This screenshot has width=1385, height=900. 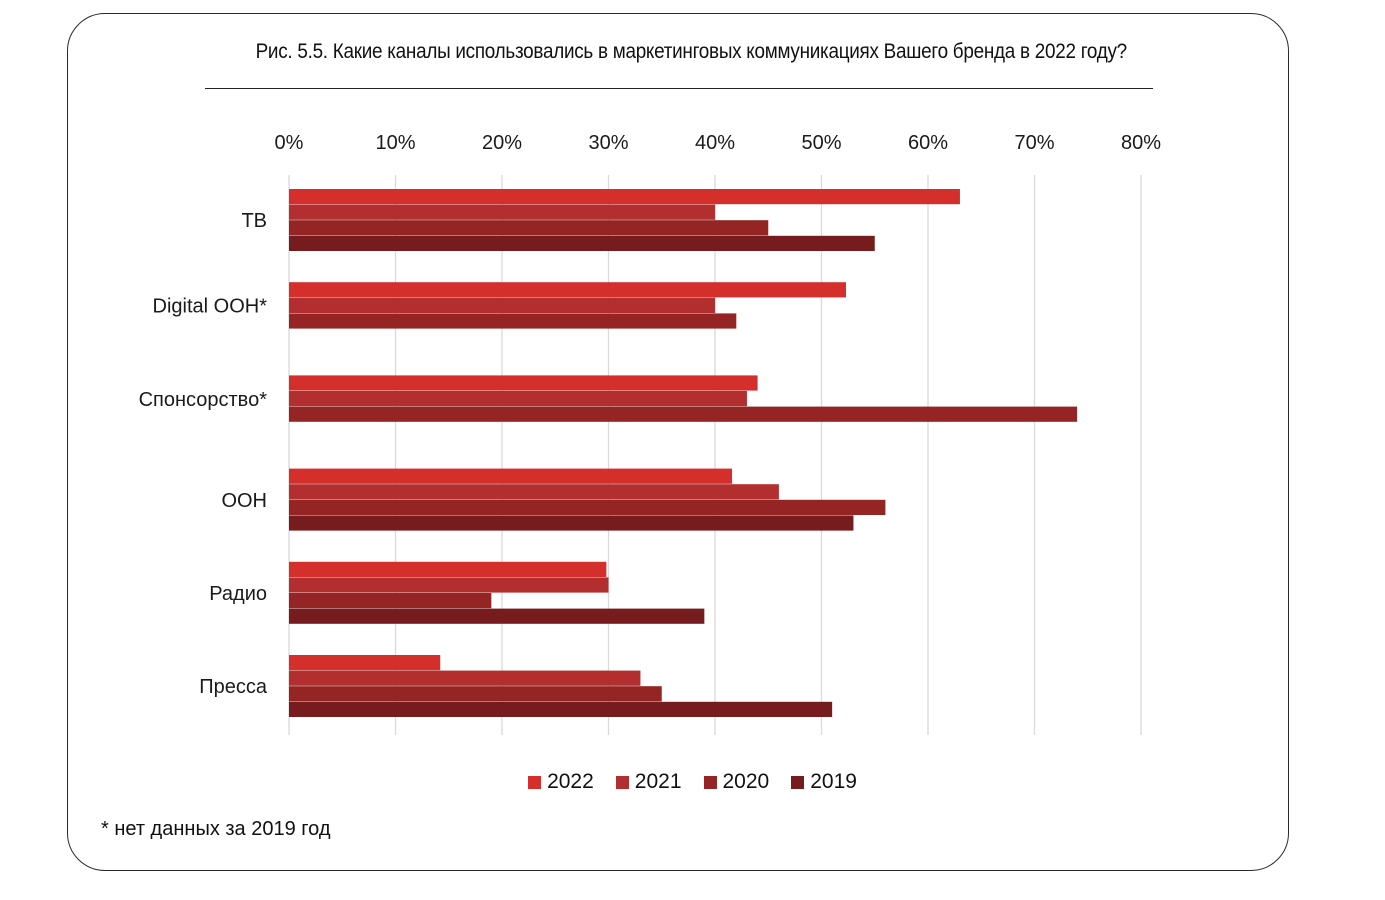 I want to click on x-tick-label: 40%, so click(x=715, y=143).